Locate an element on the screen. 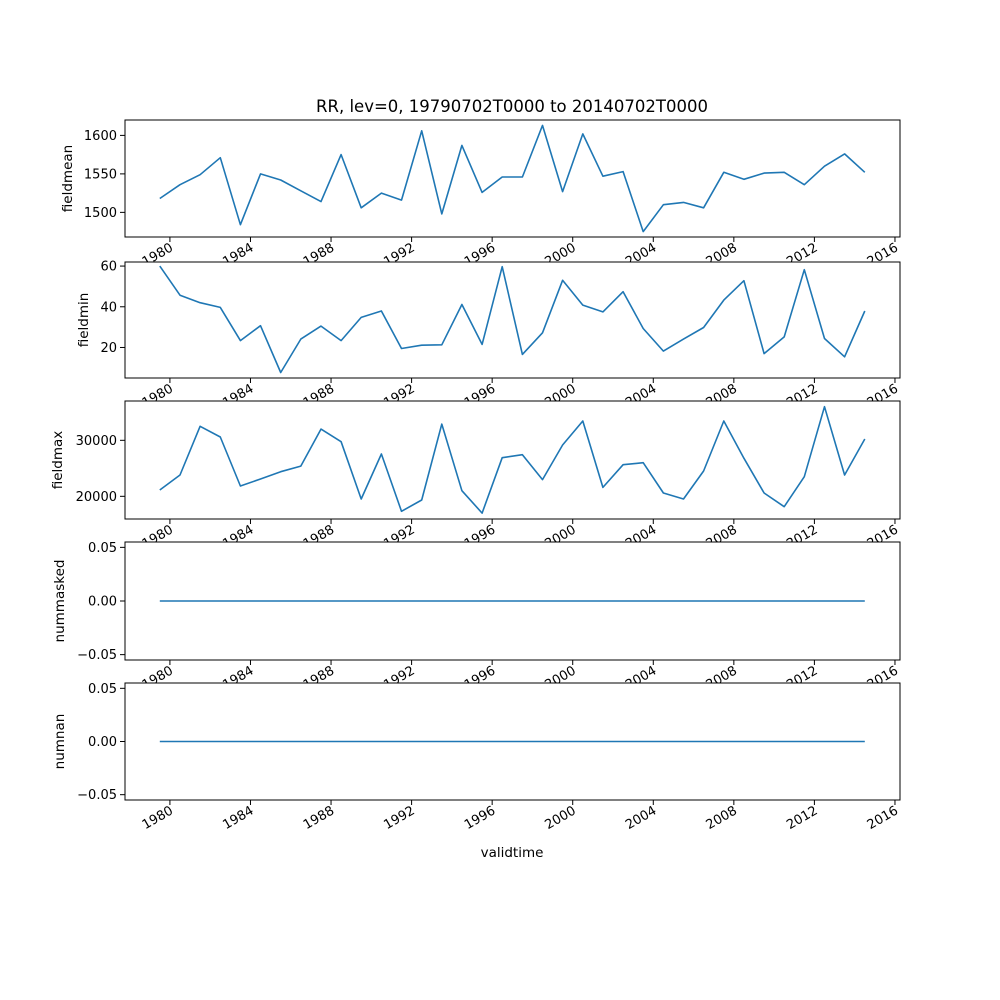 Image resolution: width=1000 pixels, height=1000 pixels. y-tick-label: 20000 is located at coordinates (96, 497).